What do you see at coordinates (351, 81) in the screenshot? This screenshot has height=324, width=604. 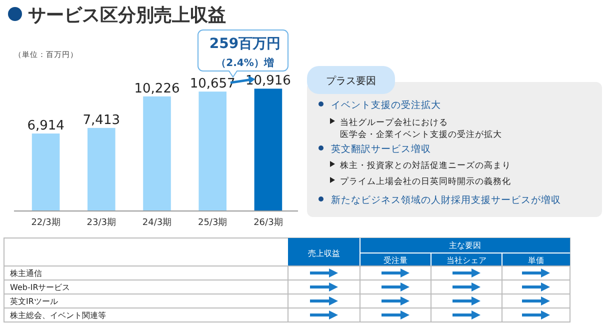 I see `text: プラス要因` at bounding box center [351, 81].